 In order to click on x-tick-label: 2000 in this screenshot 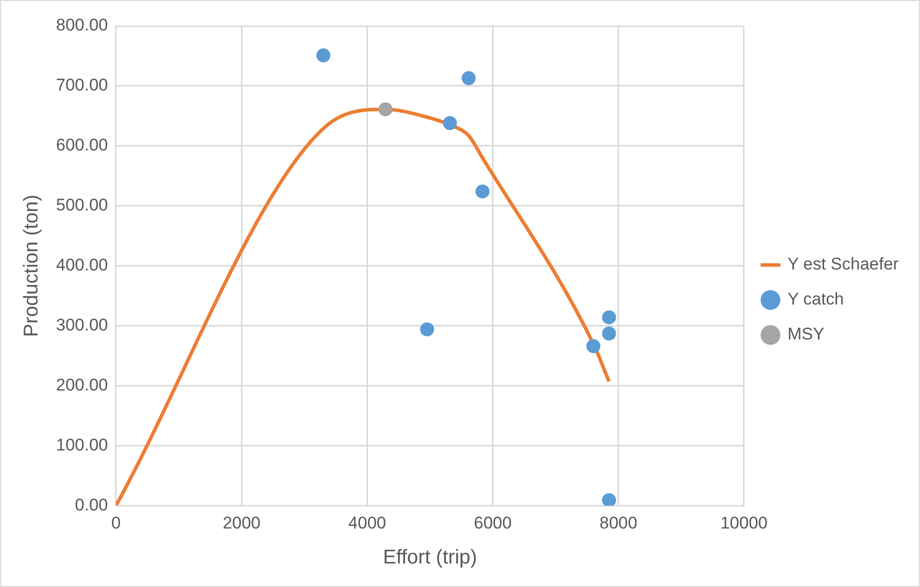, I will do `click(241, 522)`.